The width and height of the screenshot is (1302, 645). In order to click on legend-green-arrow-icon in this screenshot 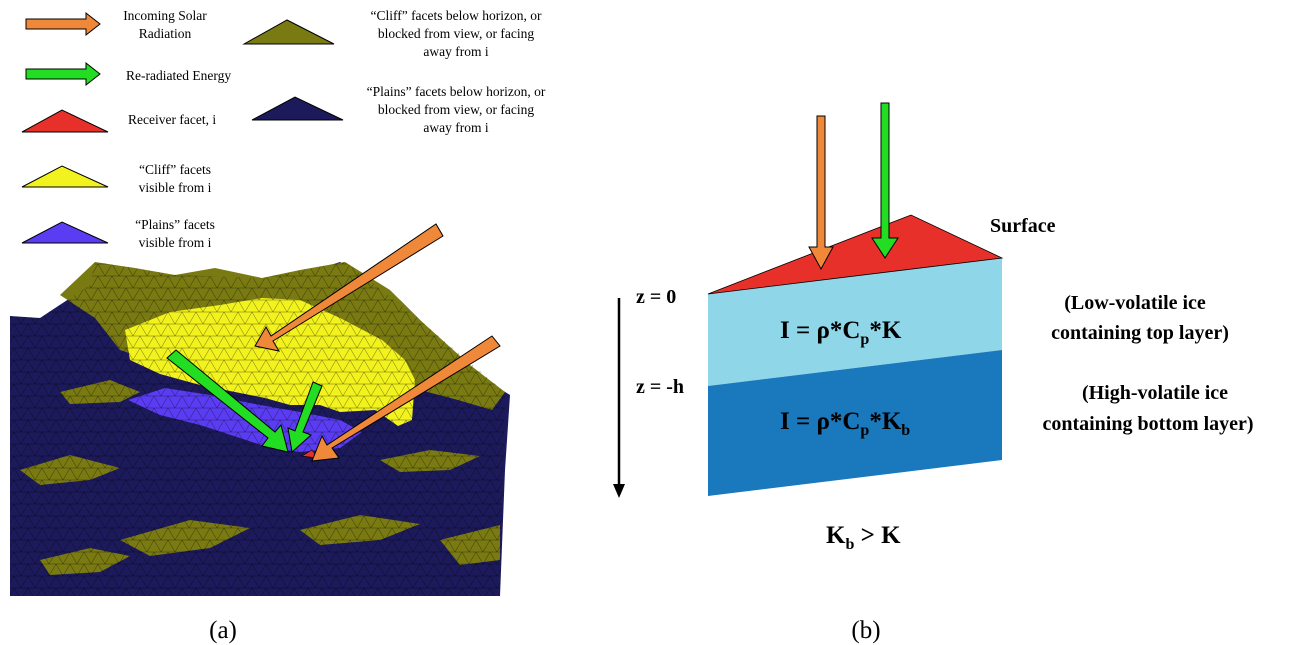, I will do `click(63, 74)`.